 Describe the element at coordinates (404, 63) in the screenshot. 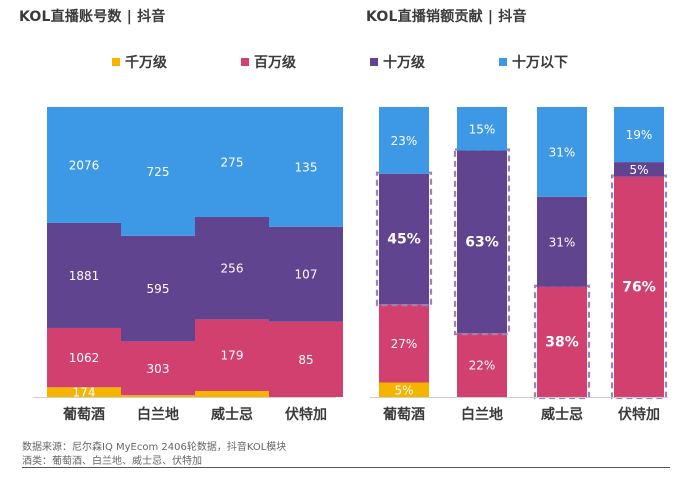

I see `legend-label-shiwan: 十万级` at that location.